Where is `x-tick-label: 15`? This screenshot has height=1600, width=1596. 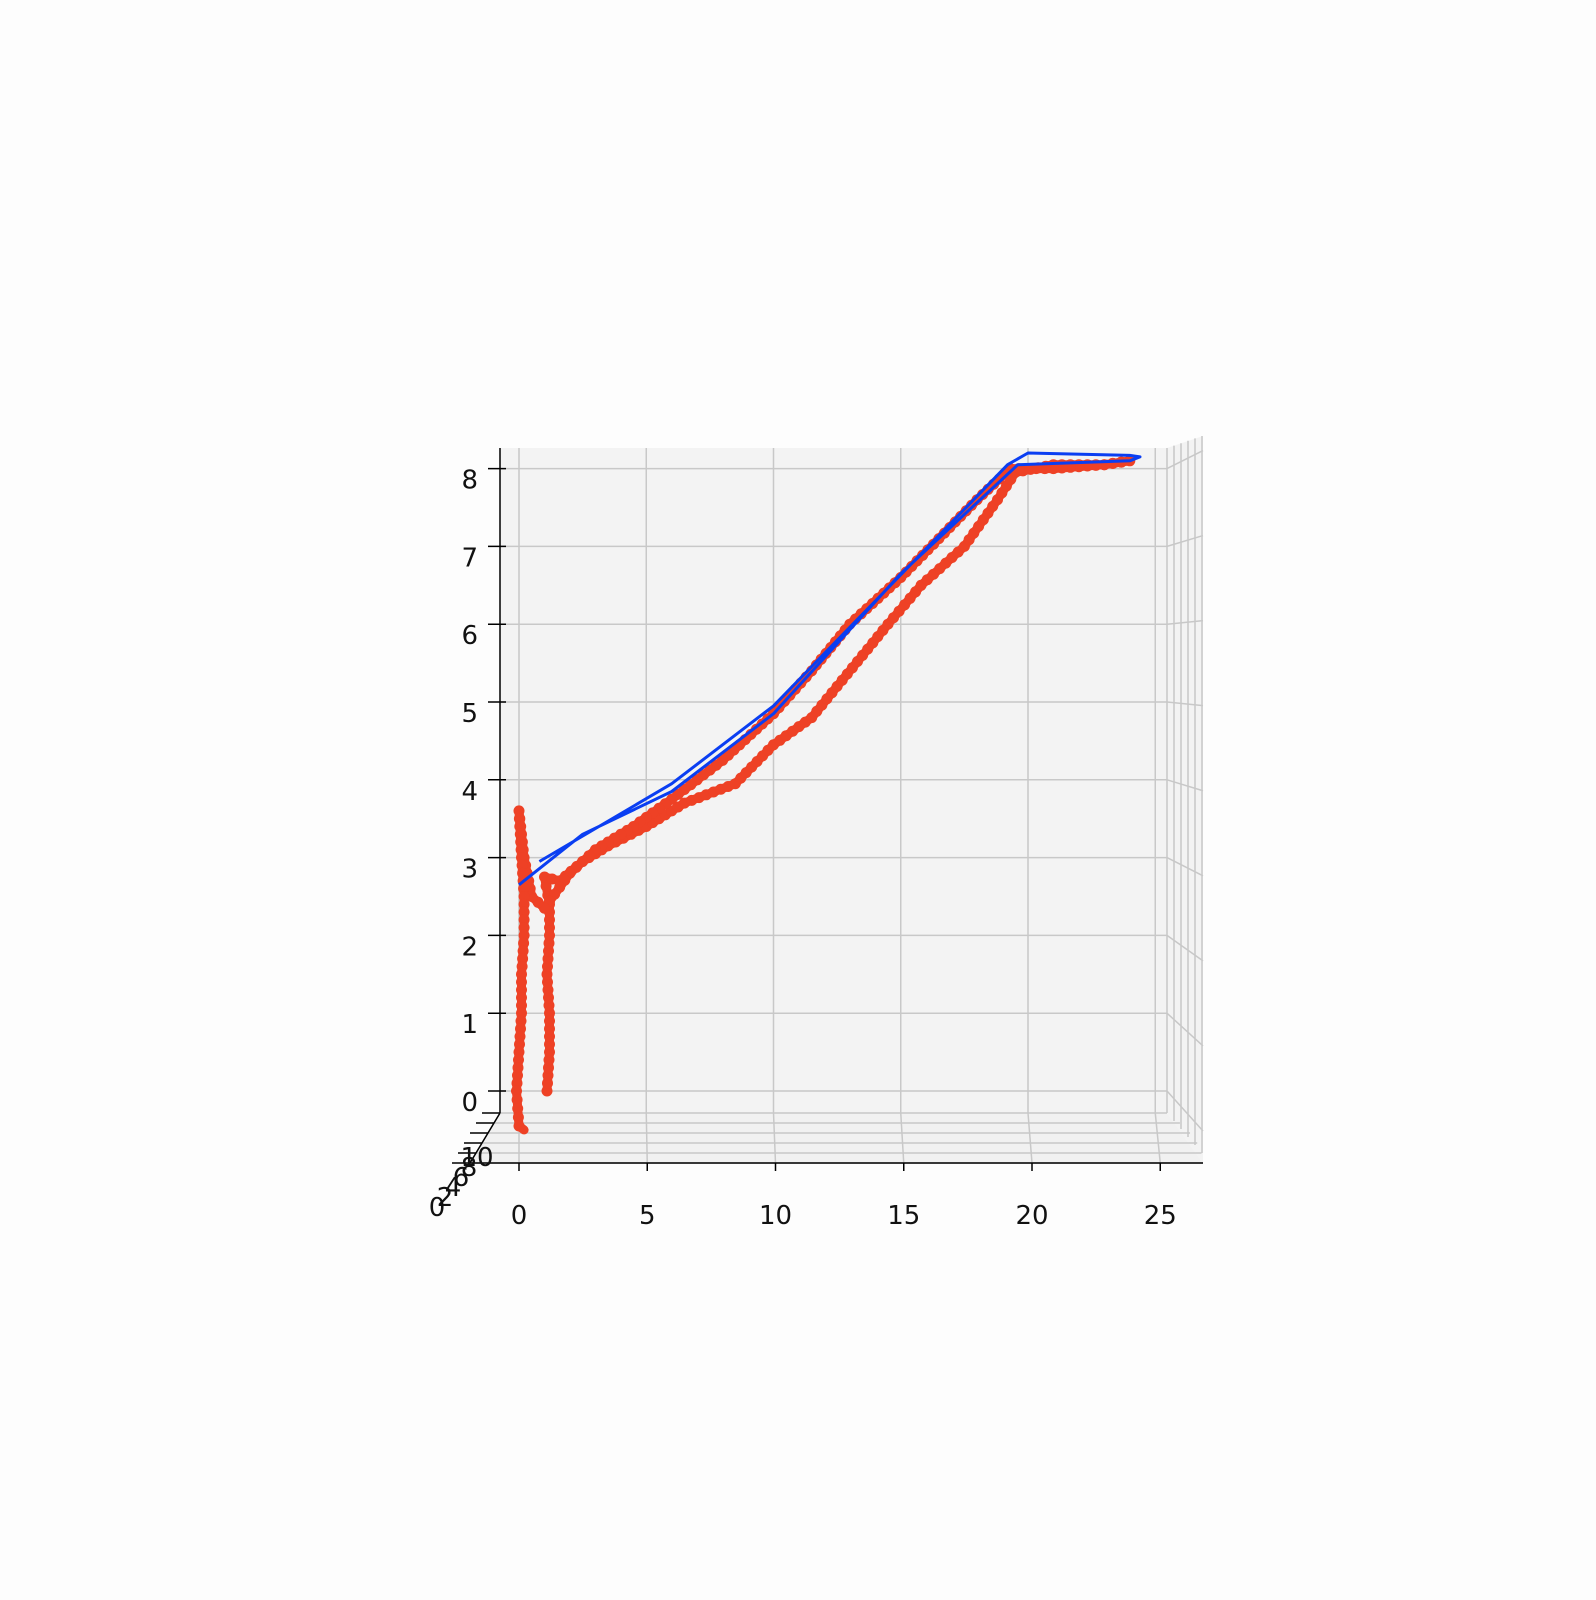
x-tick-label: 15 is located at coordinates (903, 1216).